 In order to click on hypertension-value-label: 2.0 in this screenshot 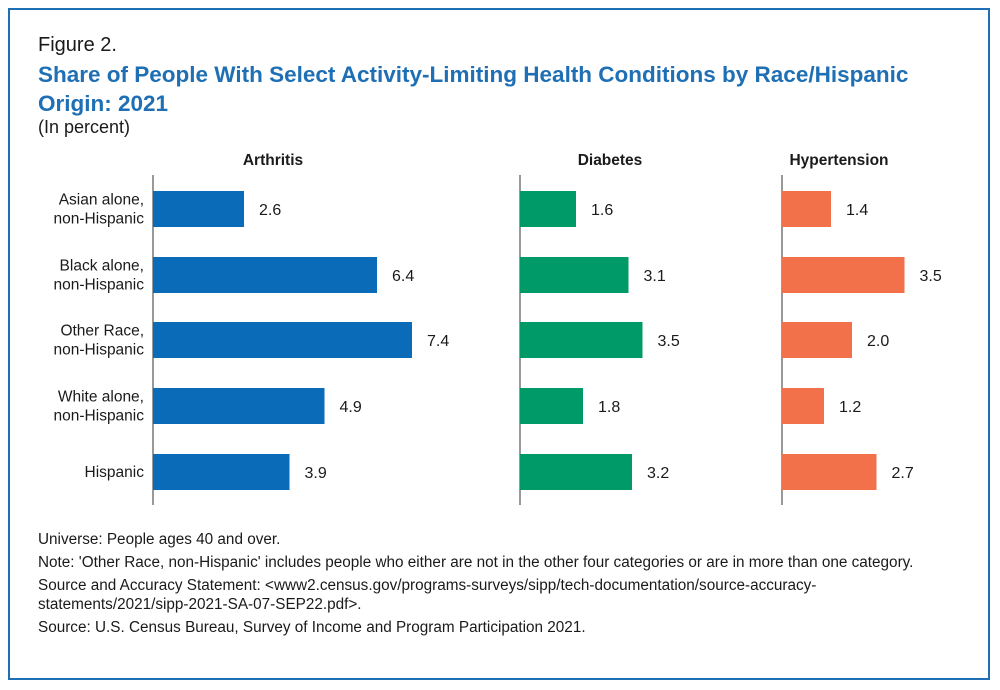, I will do `click(878, 341)`.